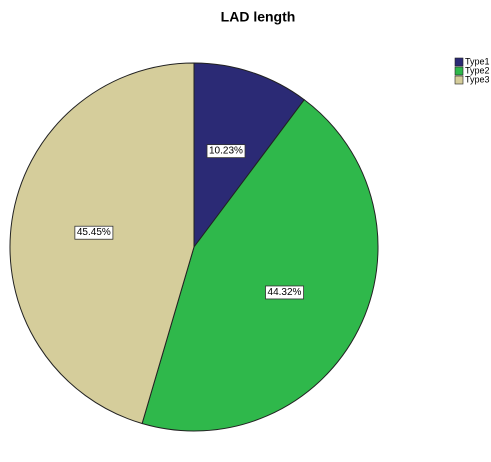  What do you see at coordinates (249, 155) in the screenshot?
I see `pie-slice` at bounding box center [249, 155].